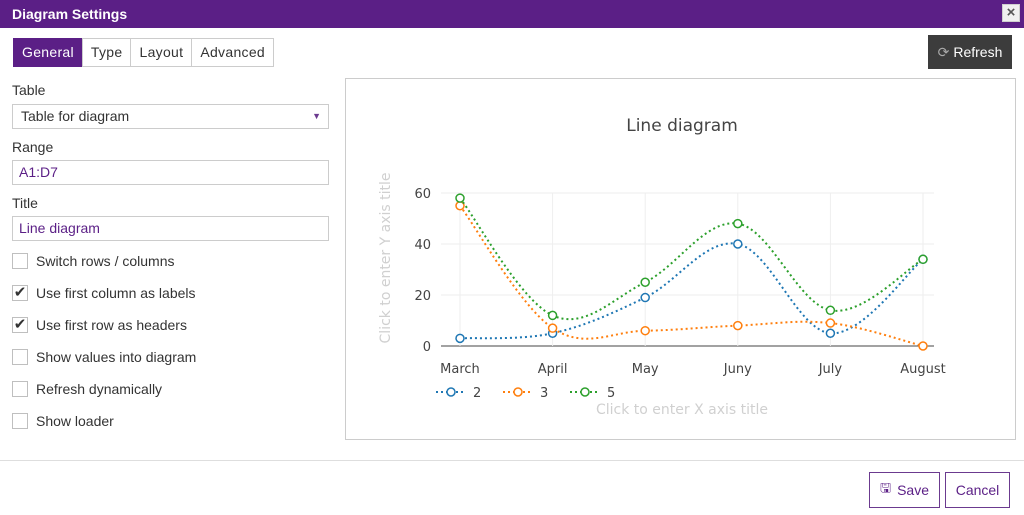 The image size is (1024, 515). I want to click on checkbox-label: Show values into diagram, so click(116, 356).